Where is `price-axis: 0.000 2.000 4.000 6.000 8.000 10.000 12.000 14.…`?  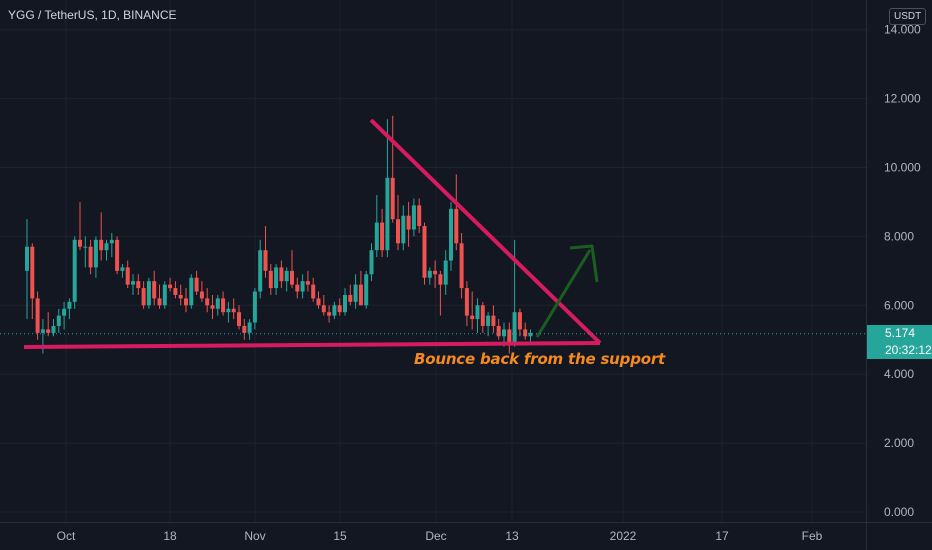 price-axis: 0.000 2.000 4.000 6.000 8.000 10.000 12.000 14.… is located at coordinates (902, 271).